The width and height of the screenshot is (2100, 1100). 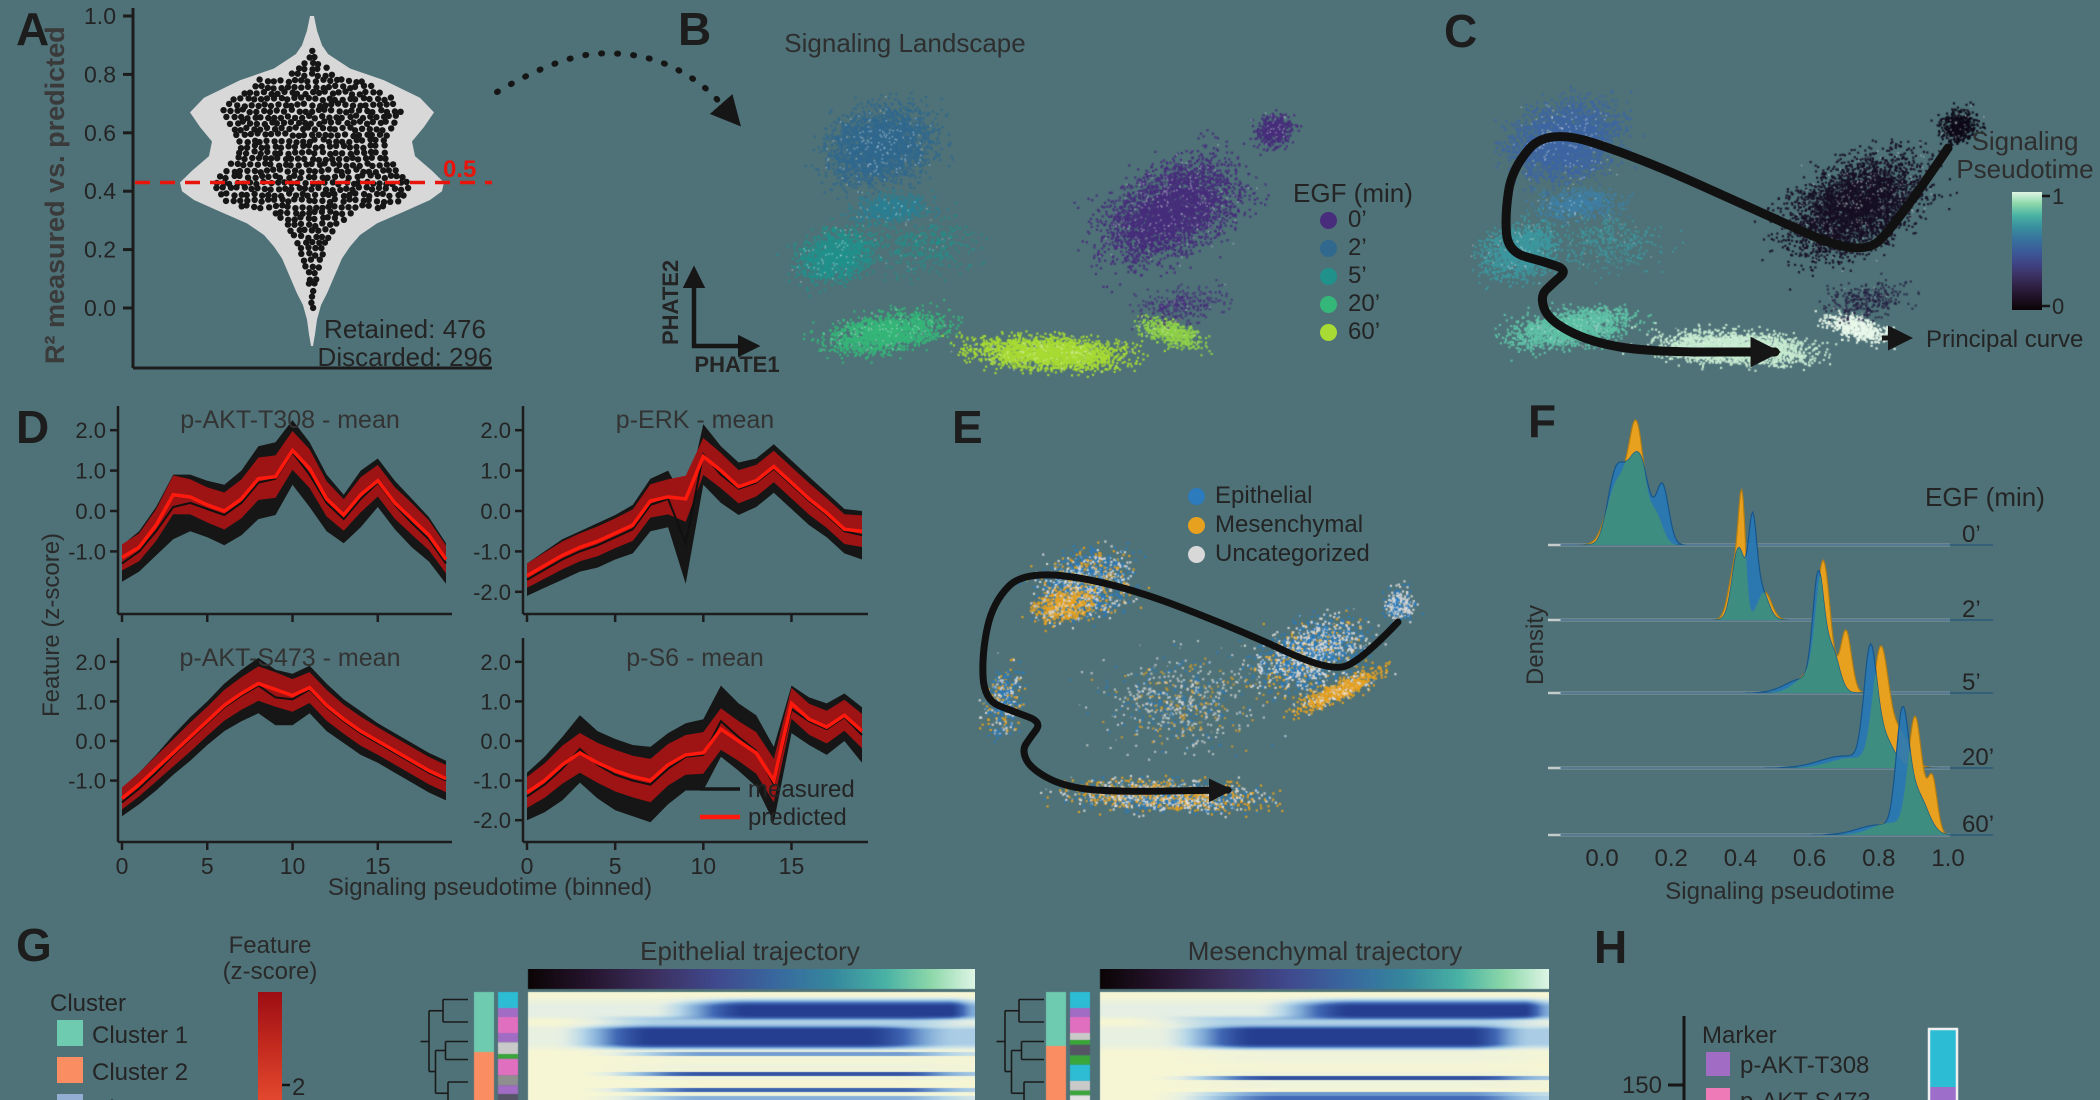 I want to click on panel-label-h: H, so click(x=1611, y=947).